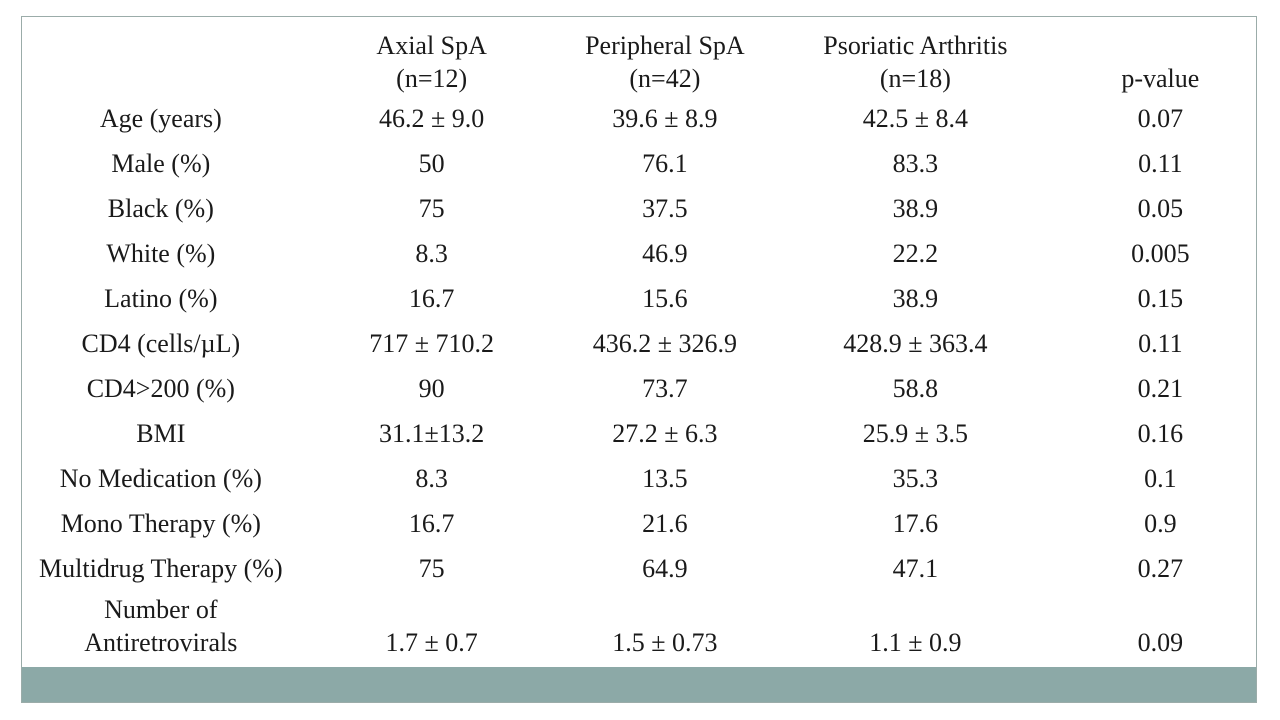  I want to click on table-row-black: Black (%) 75 37.5 38.9 0.05, so click(639, 209).